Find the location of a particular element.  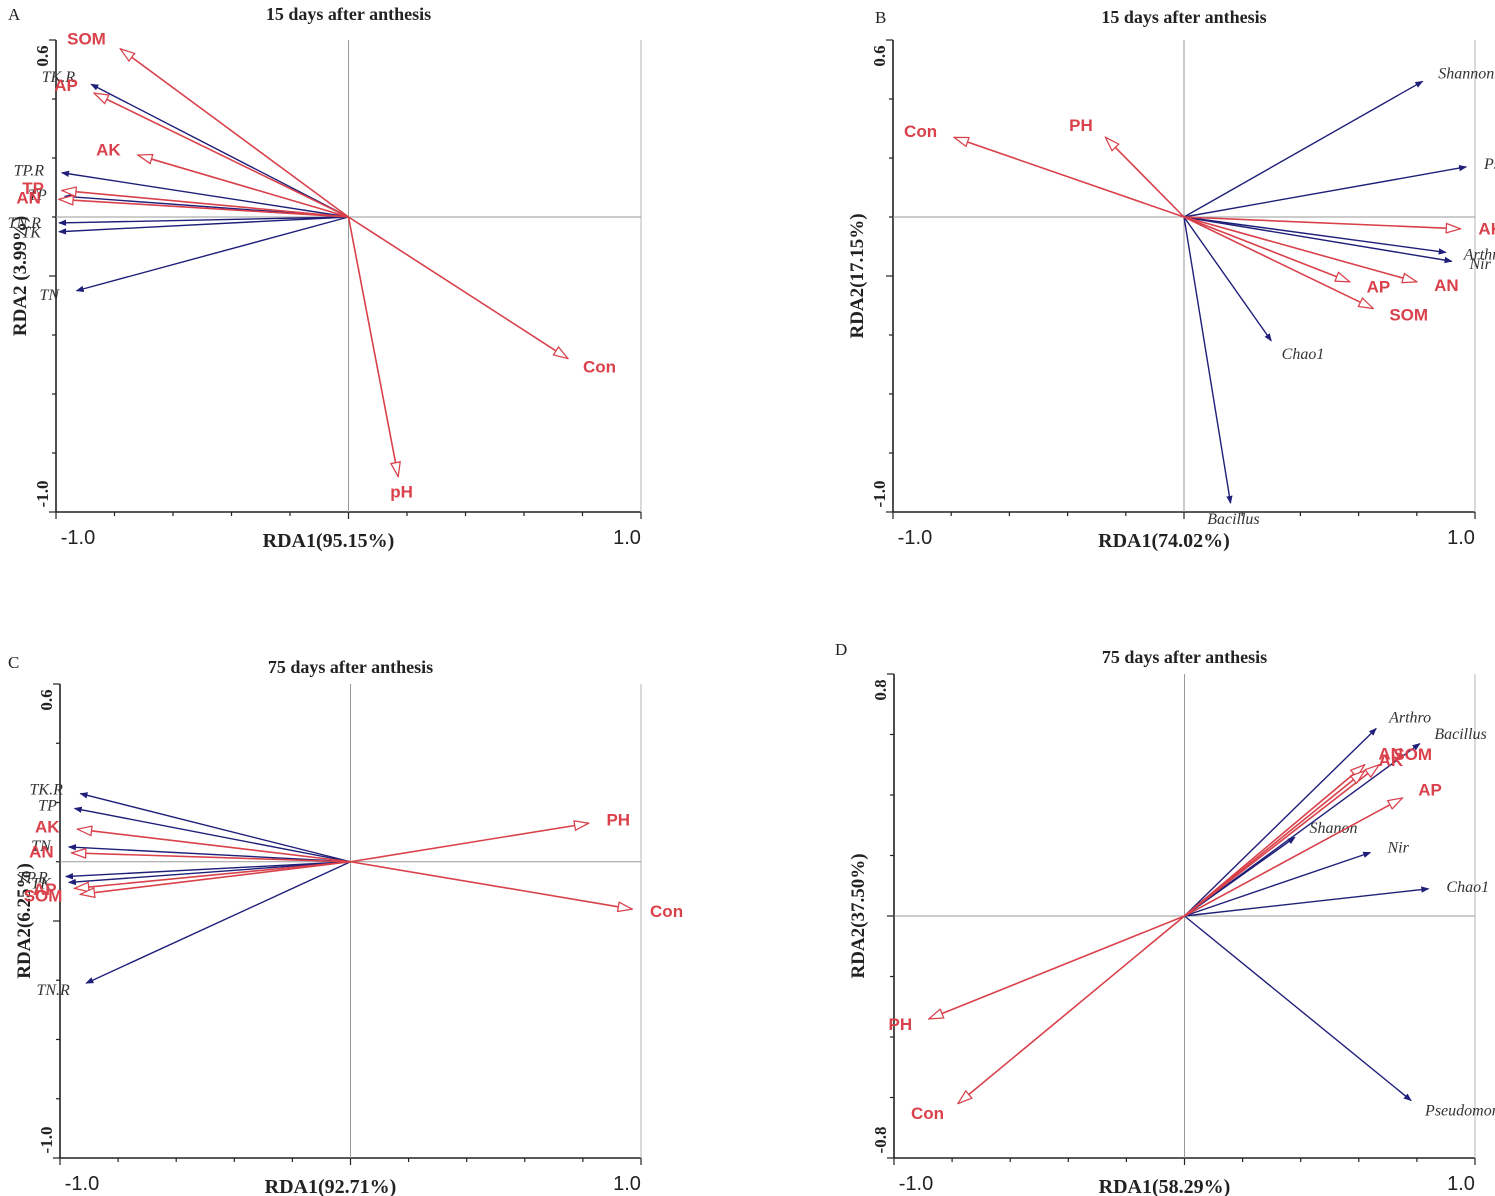

panel-d-env-label-an: AN is located at coordinates (1390, 753).